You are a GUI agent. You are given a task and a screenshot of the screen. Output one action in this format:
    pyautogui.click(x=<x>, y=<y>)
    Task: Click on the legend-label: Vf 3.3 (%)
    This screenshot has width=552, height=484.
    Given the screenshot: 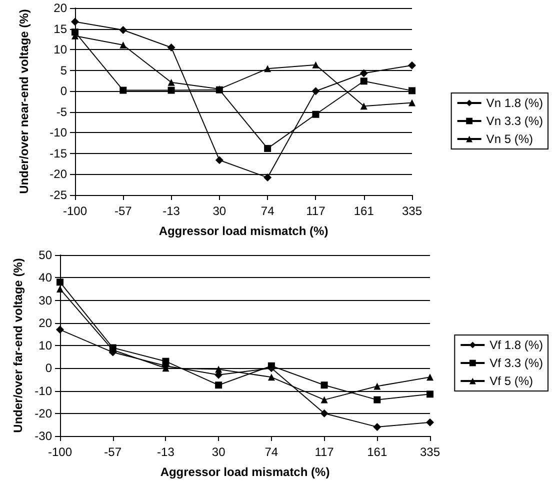 What is the action you would take?
    pyautogui.click(x=517, y=363)
    